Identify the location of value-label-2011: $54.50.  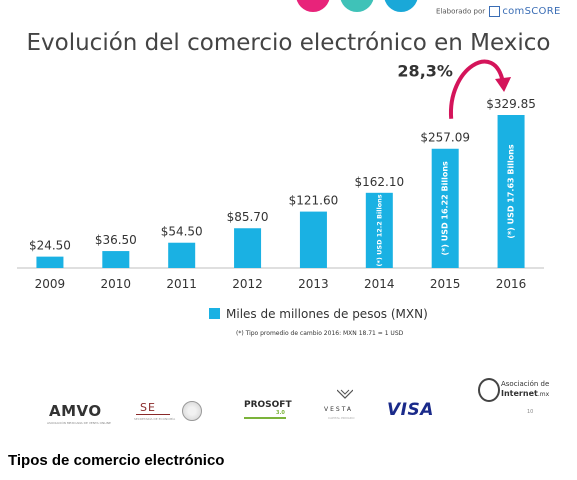
(182, 232).